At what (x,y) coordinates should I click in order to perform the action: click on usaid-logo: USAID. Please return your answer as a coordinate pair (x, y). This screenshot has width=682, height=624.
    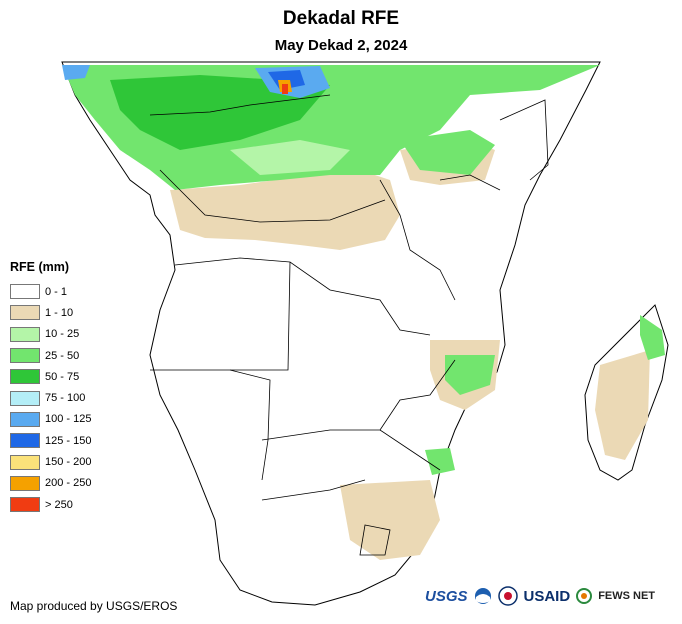
    Looking at the image, I should click on (547, 596).